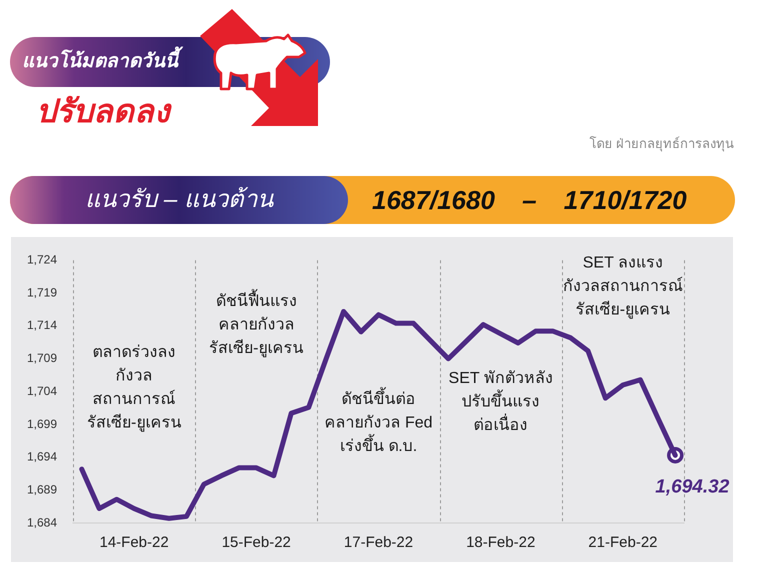  Describe the element at coordinates (501, 543) in the screenshot. I see `x-tick-label: 18-Feb-22` at that location.